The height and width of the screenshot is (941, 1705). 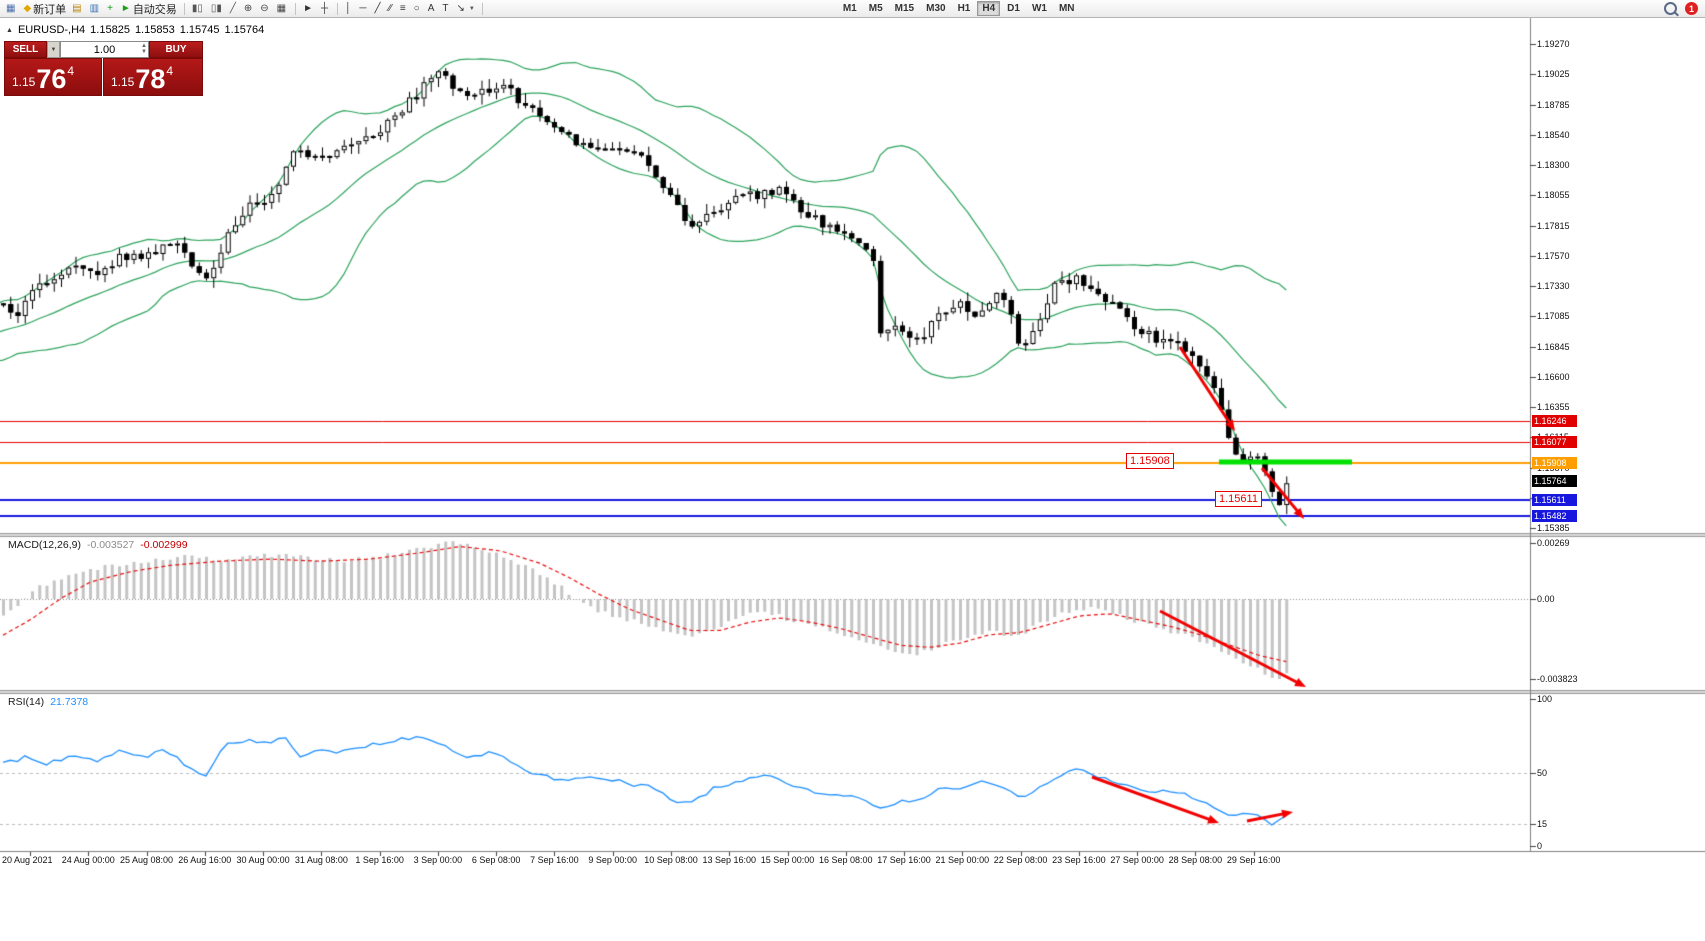 I want to click on price-line-badge: 1.16077, so click(x=1554, y=441).